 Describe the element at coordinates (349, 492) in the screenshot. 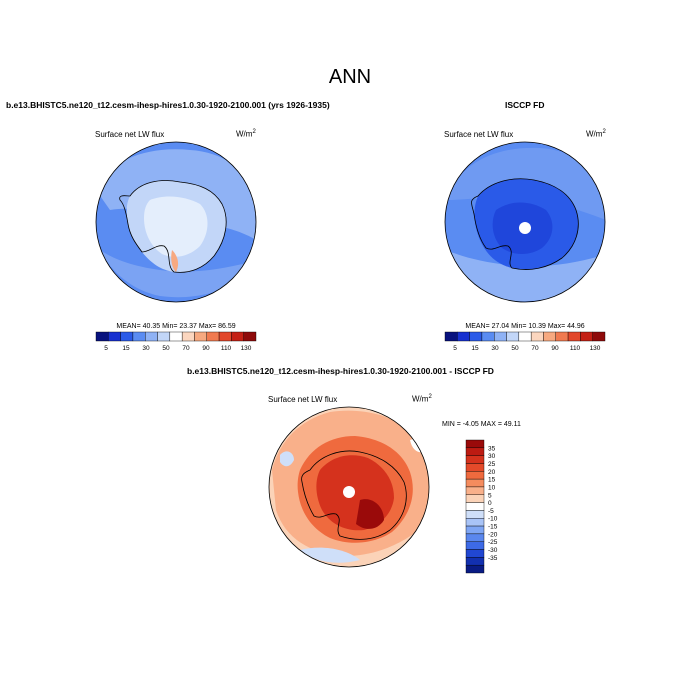

I see `map-3-pole-hole` at that location.